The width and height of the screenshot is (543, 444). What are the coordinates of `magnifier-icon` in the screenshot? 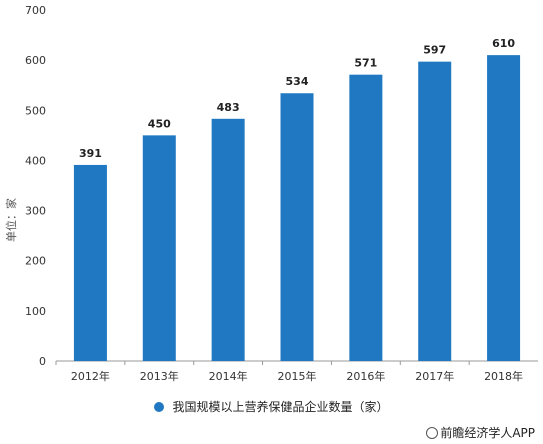 It's located at (432, 433).